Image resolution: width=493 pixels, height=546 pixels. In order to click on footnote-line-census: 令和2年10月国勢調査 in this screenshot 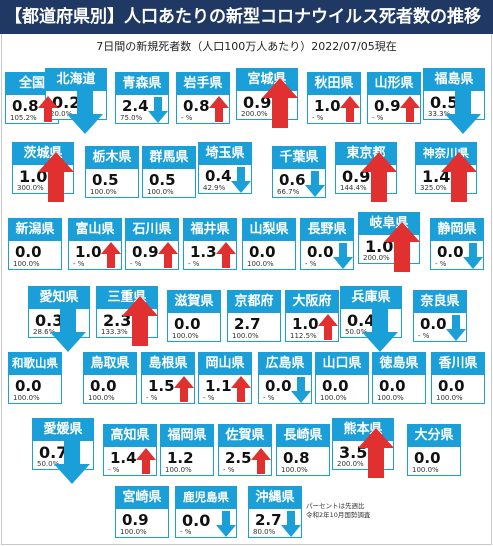, I will do `click(338, 515)`.